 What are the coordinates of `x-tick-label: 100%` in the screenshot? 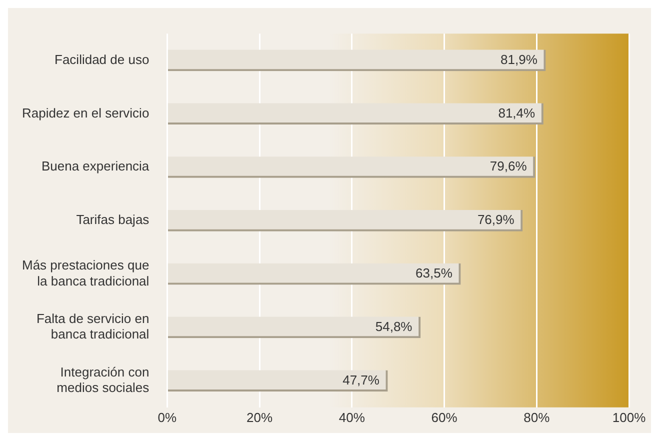 It's located at (629, 417).